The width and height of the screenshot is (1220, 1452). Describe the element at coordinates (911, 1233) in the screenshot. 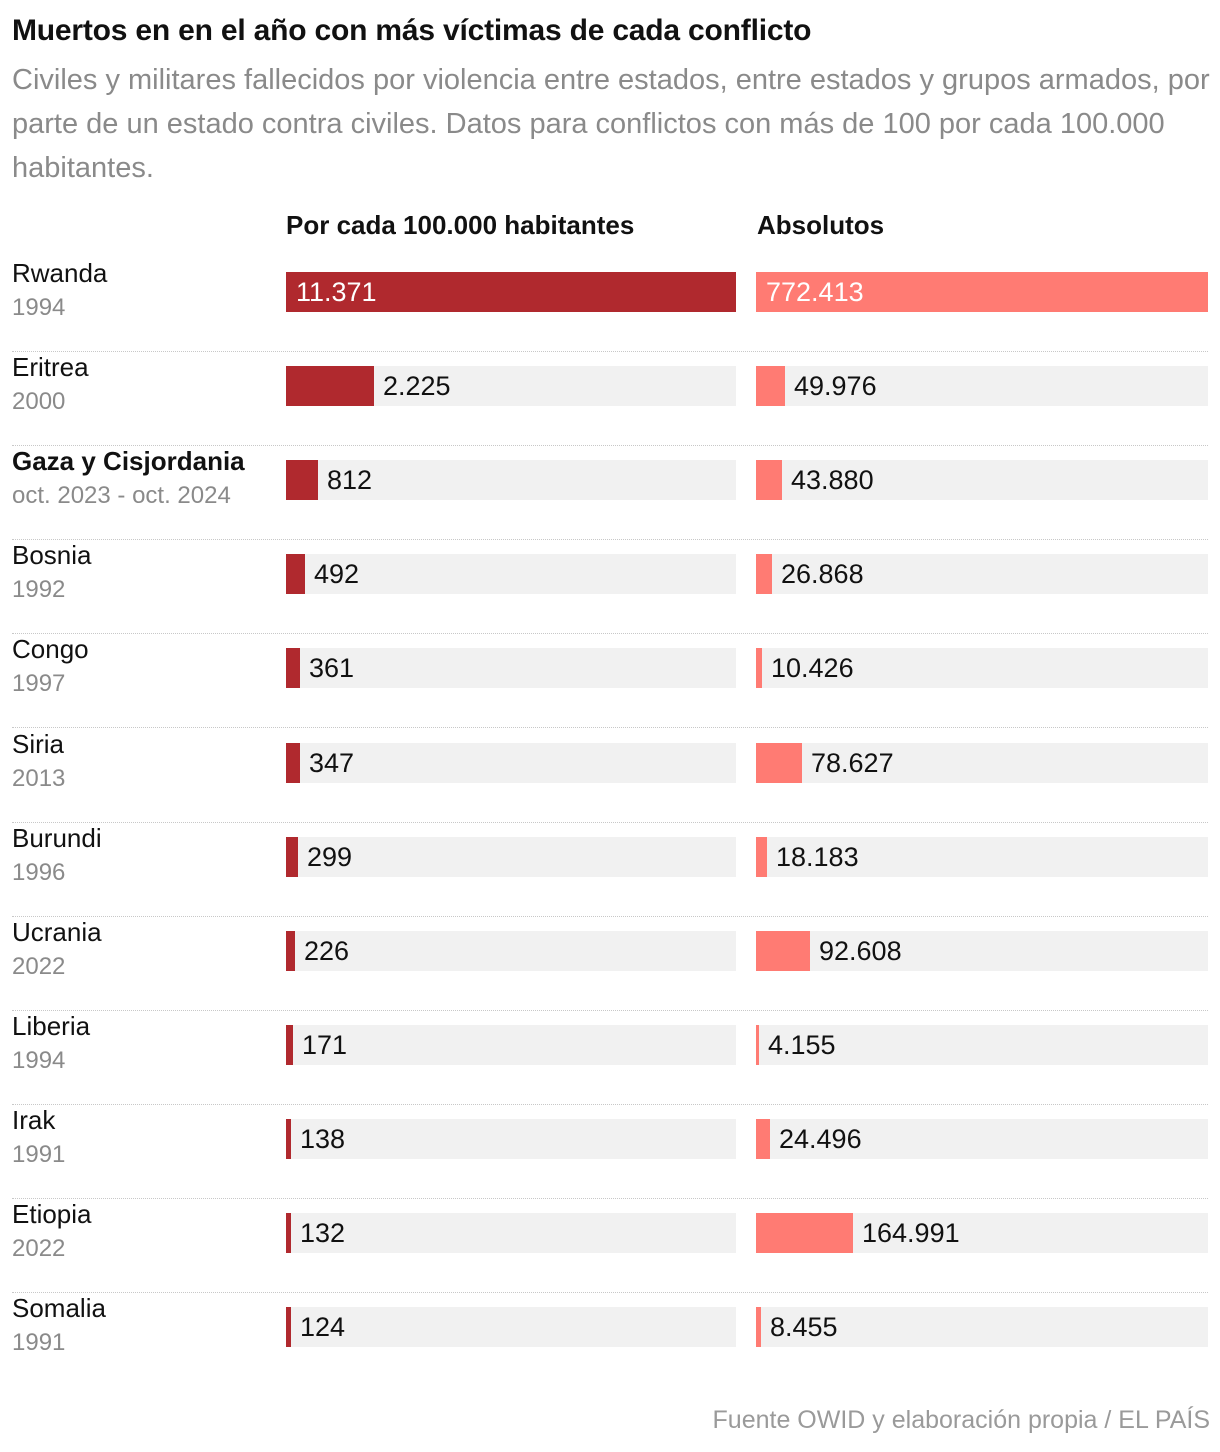

I see `absolute-value-label: 164.991` at that location.